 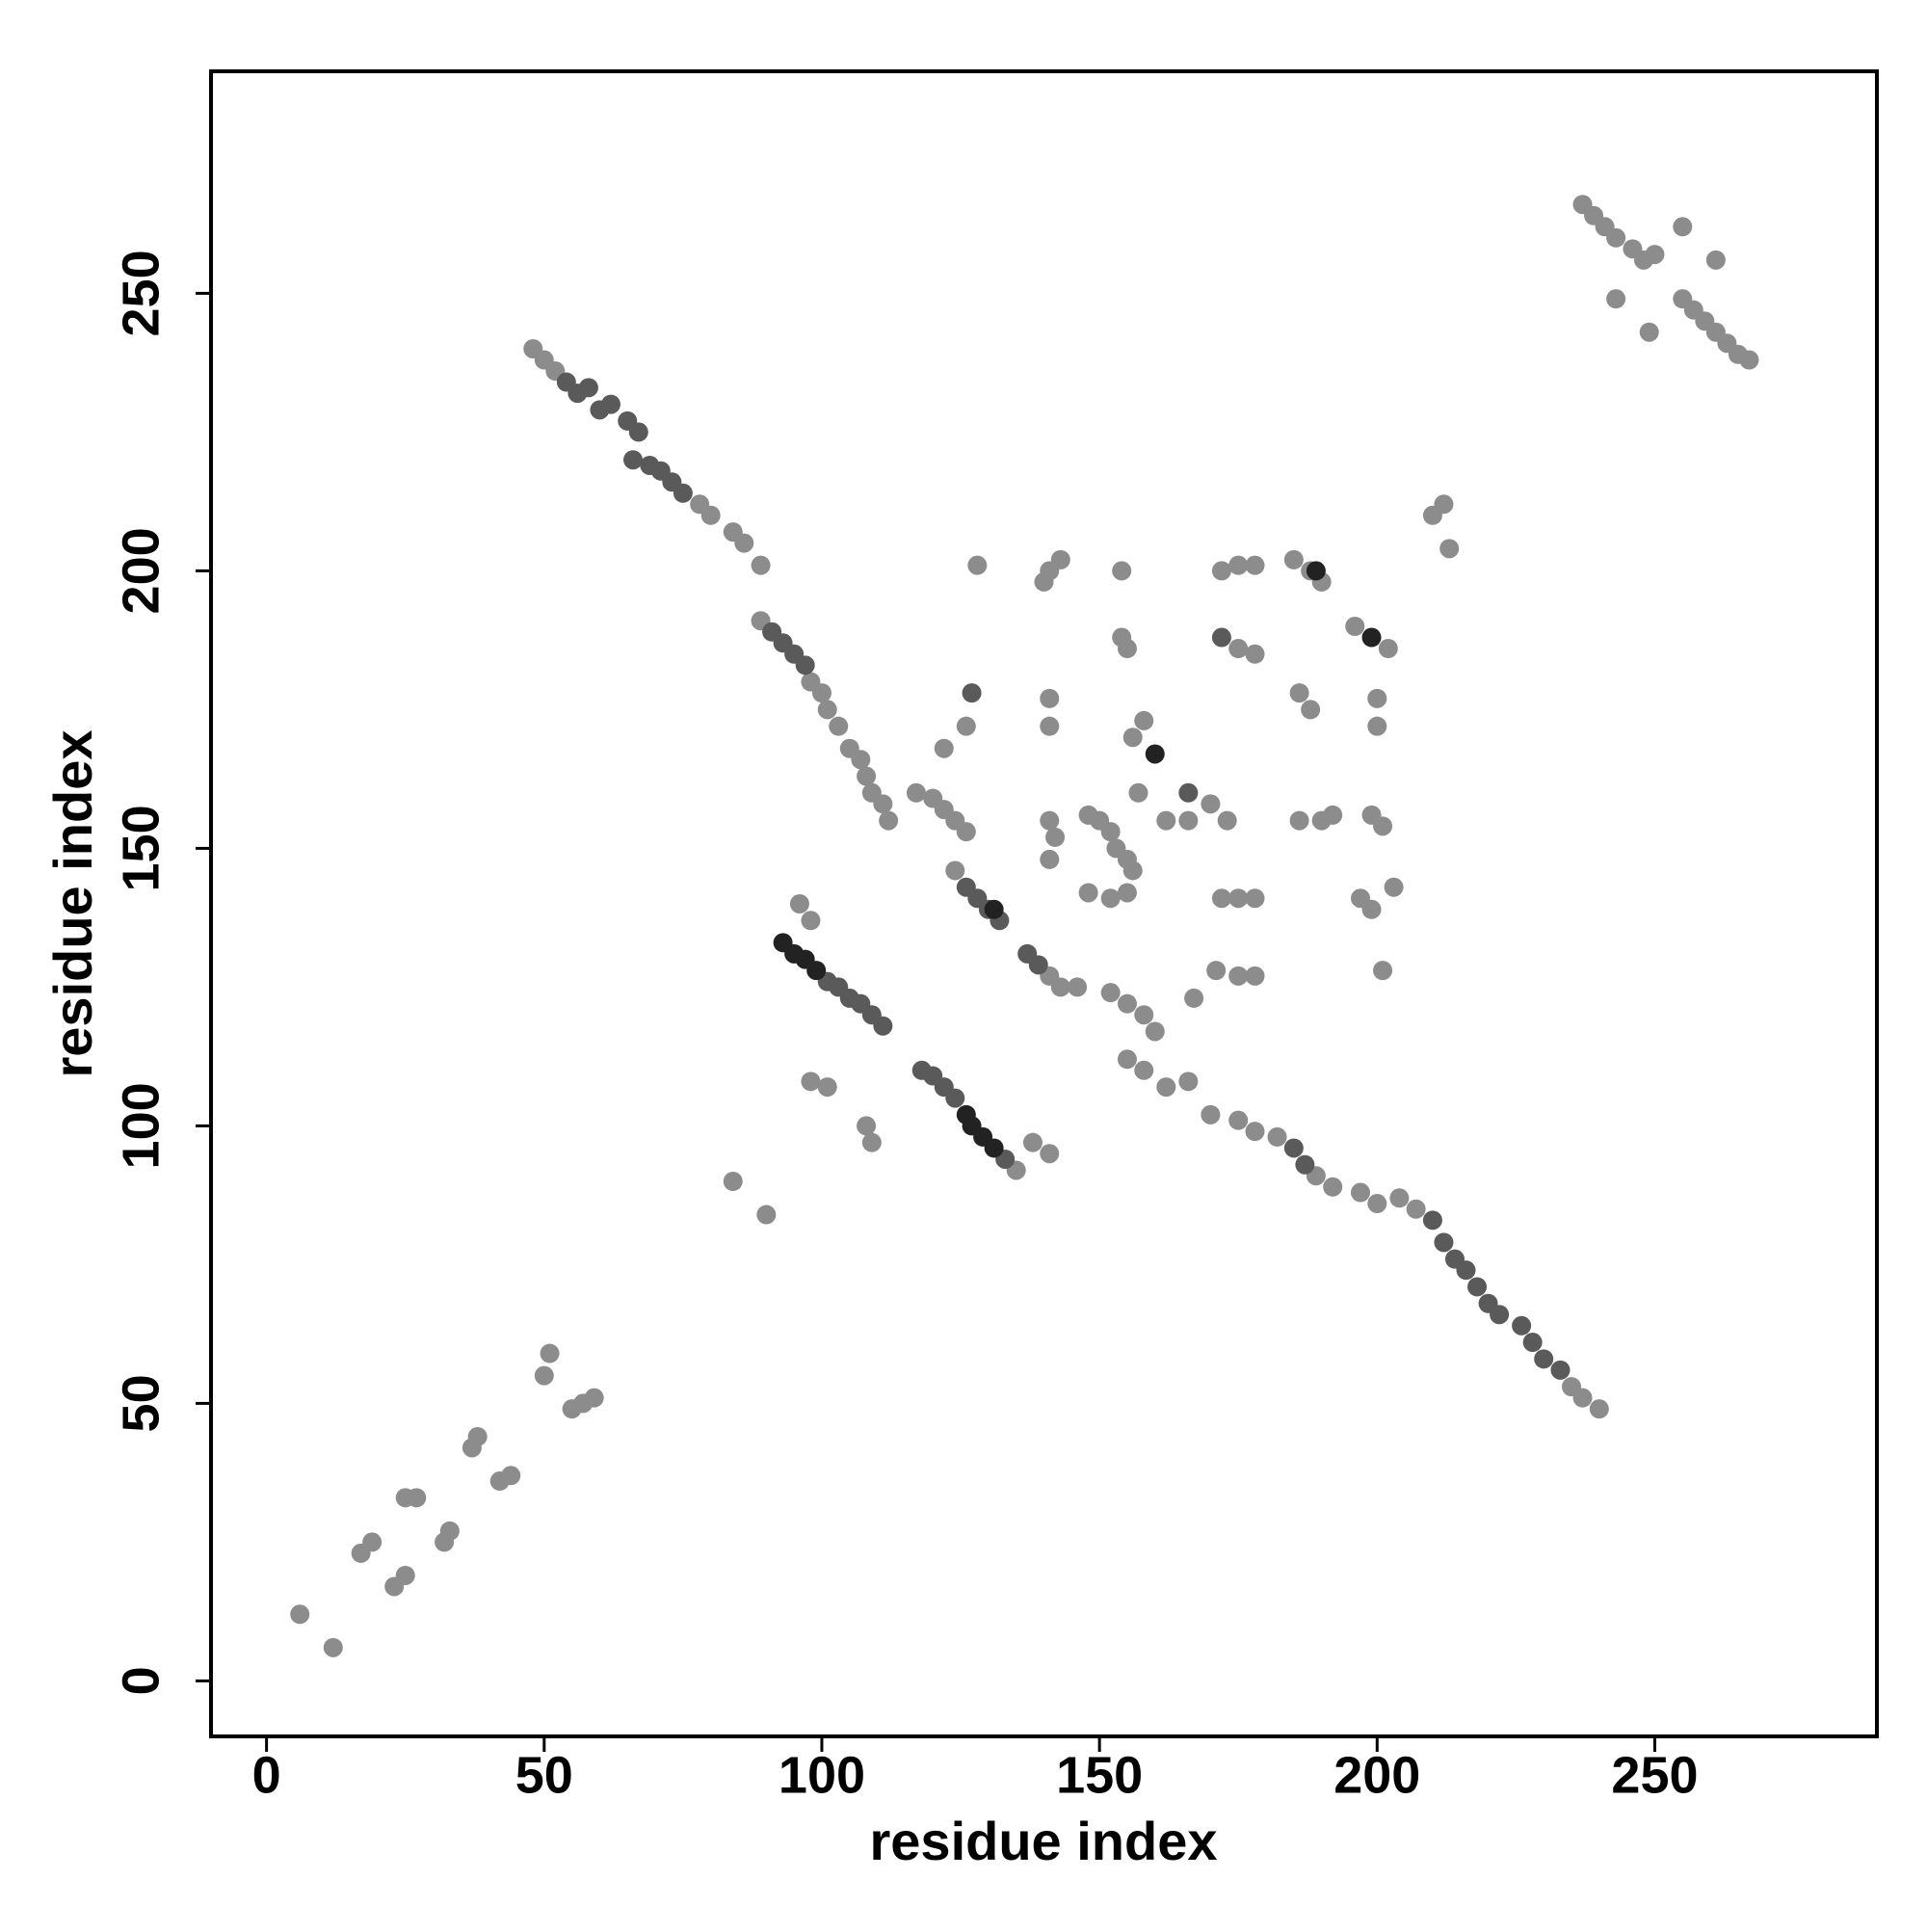 I want to click on y-tick-label: 200, so click(x=141, y=570).